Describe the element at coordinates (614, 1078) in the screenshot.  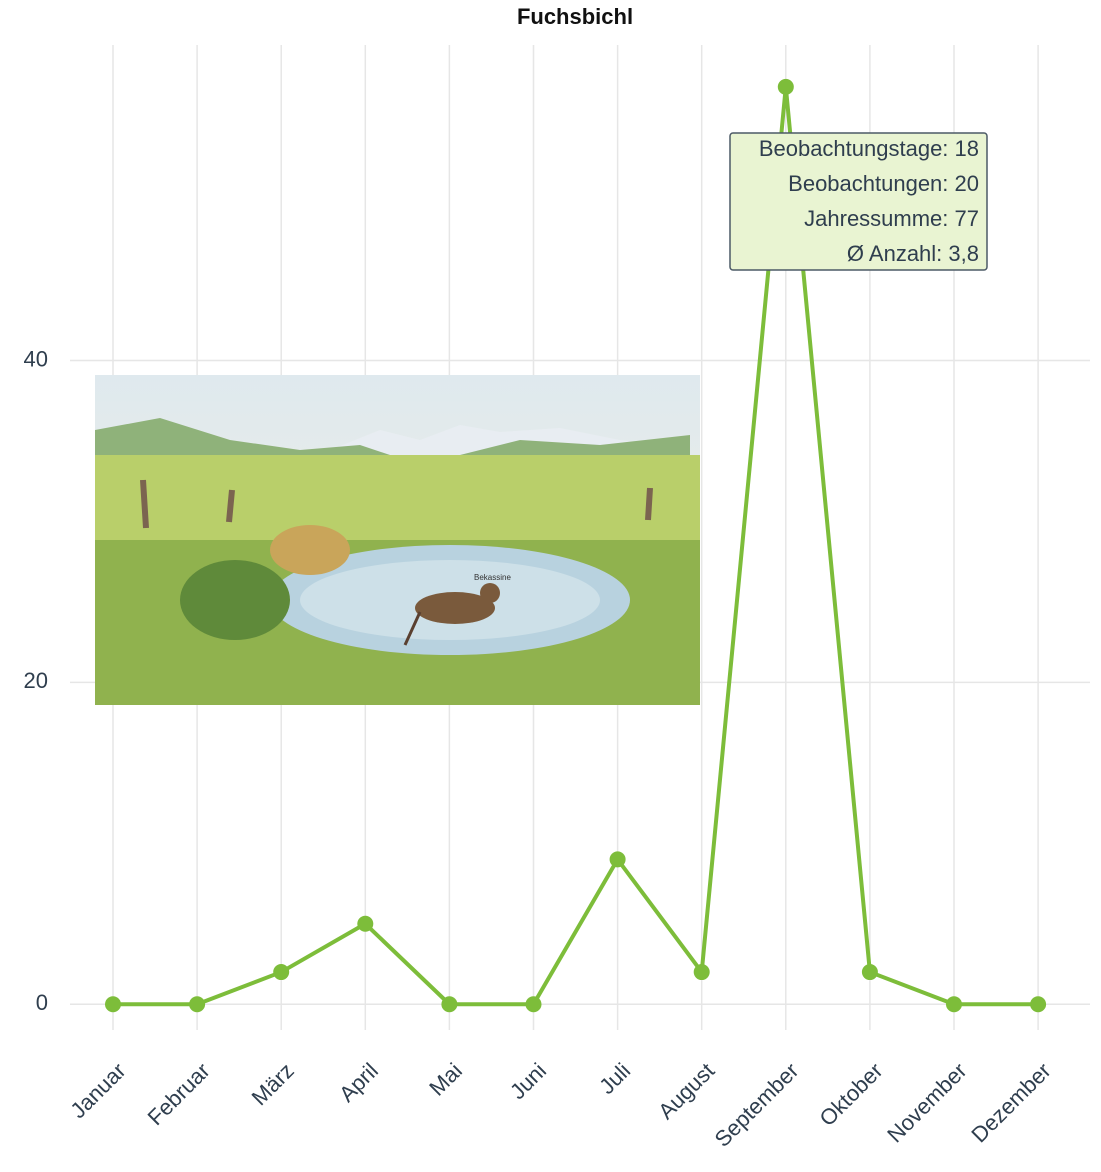
I see `x-tick-label: Juli` at that location.